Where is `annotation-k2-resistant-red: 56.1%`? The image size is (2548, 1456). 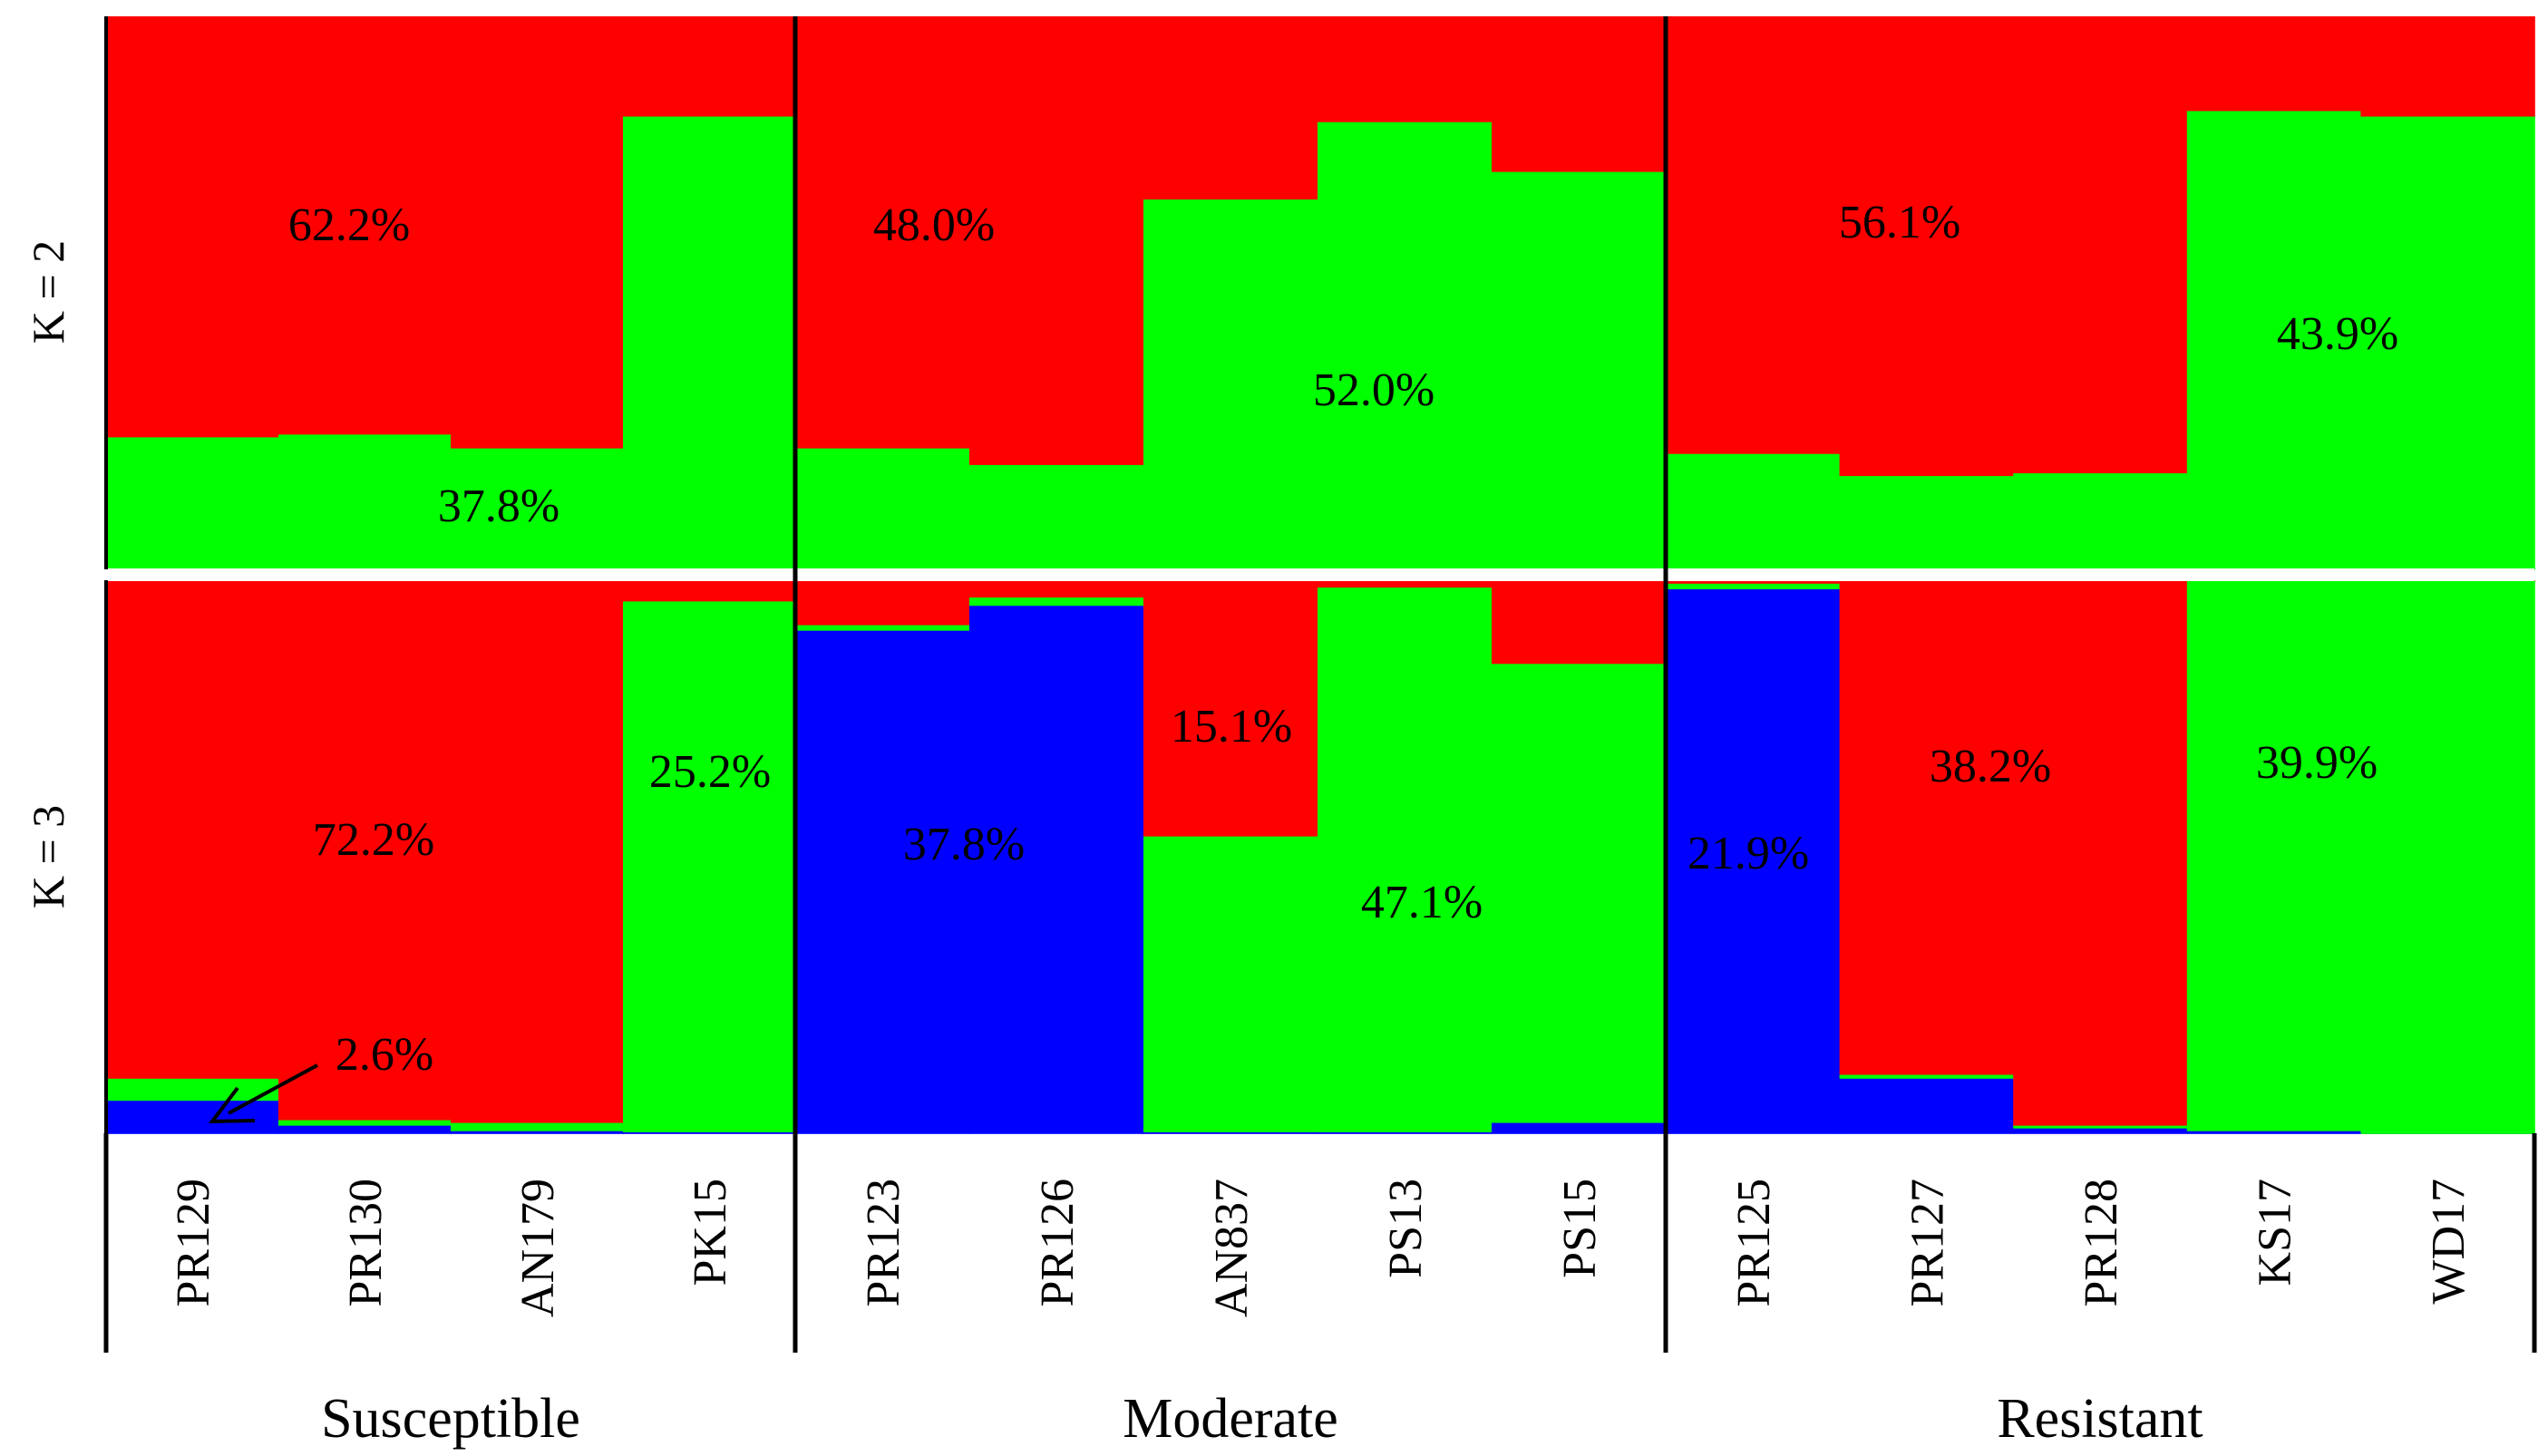
annotation-k2-resistant-red: 56.1% is located at coordinates (1899, 222).